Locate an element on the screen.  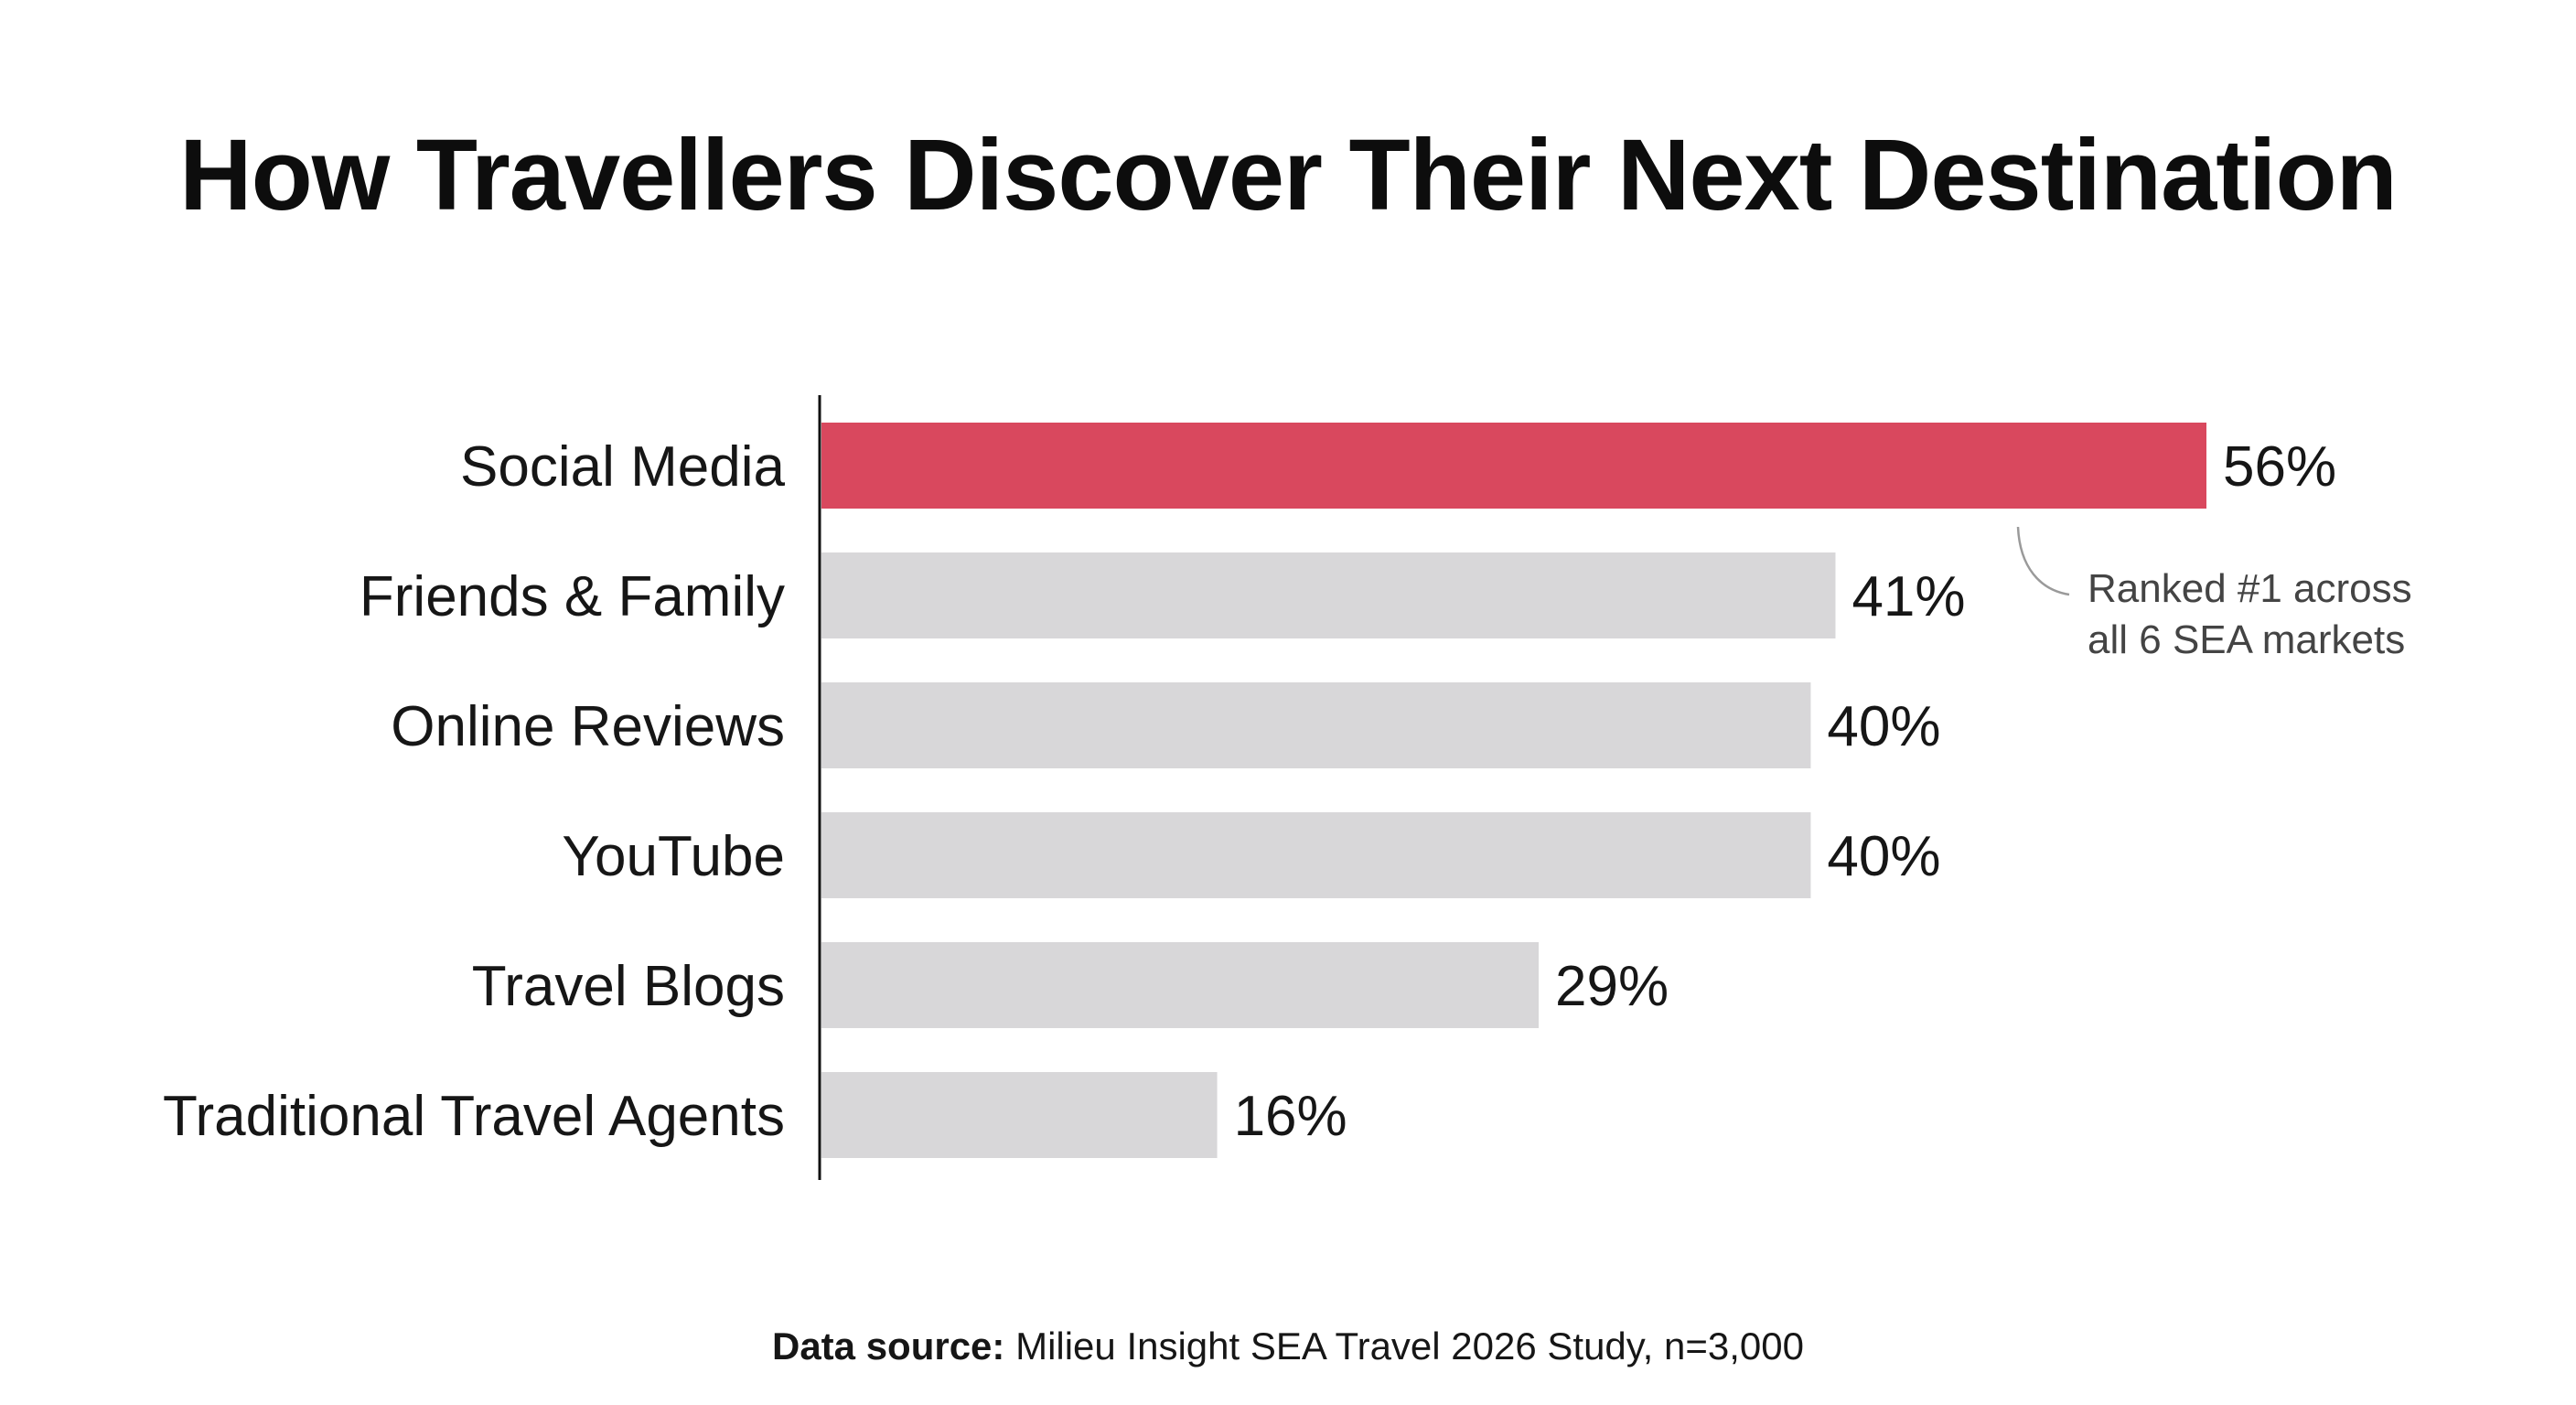
category-label: Online Reviews is located at coordinates (588, 726).